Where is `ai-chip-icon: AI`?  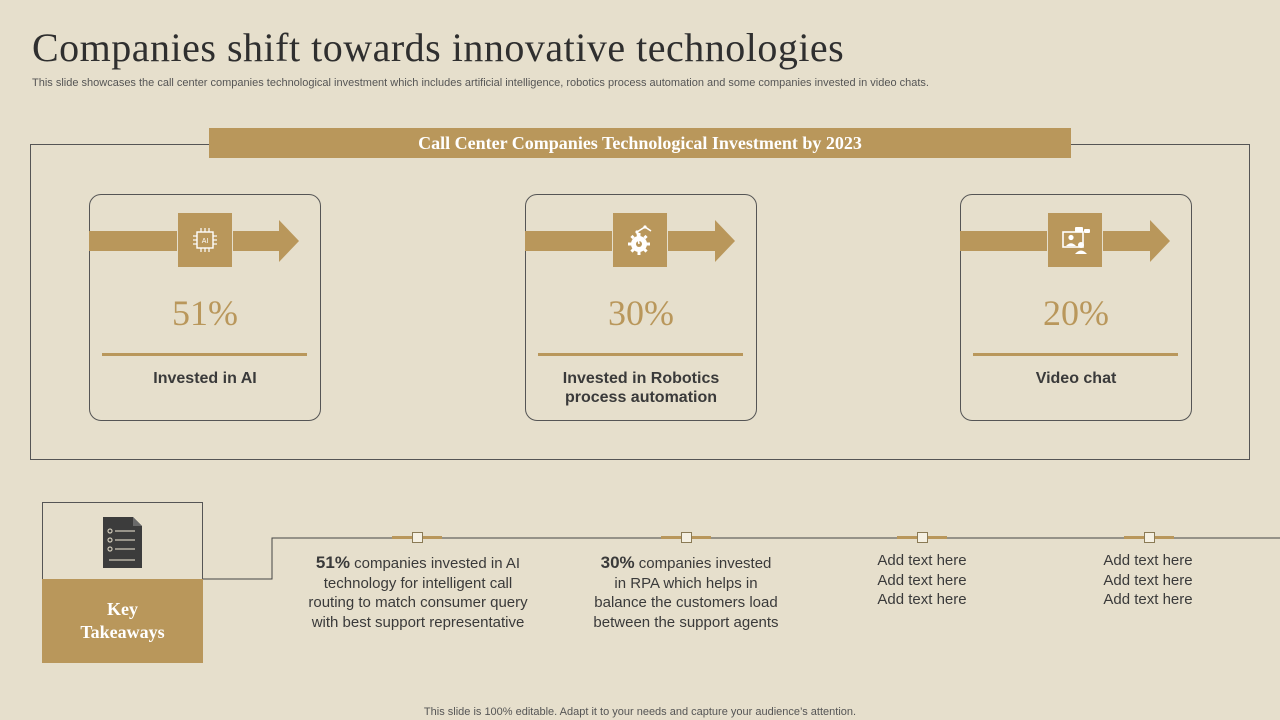 ai-chip-icon: AI is located at coordinates (205, 240).